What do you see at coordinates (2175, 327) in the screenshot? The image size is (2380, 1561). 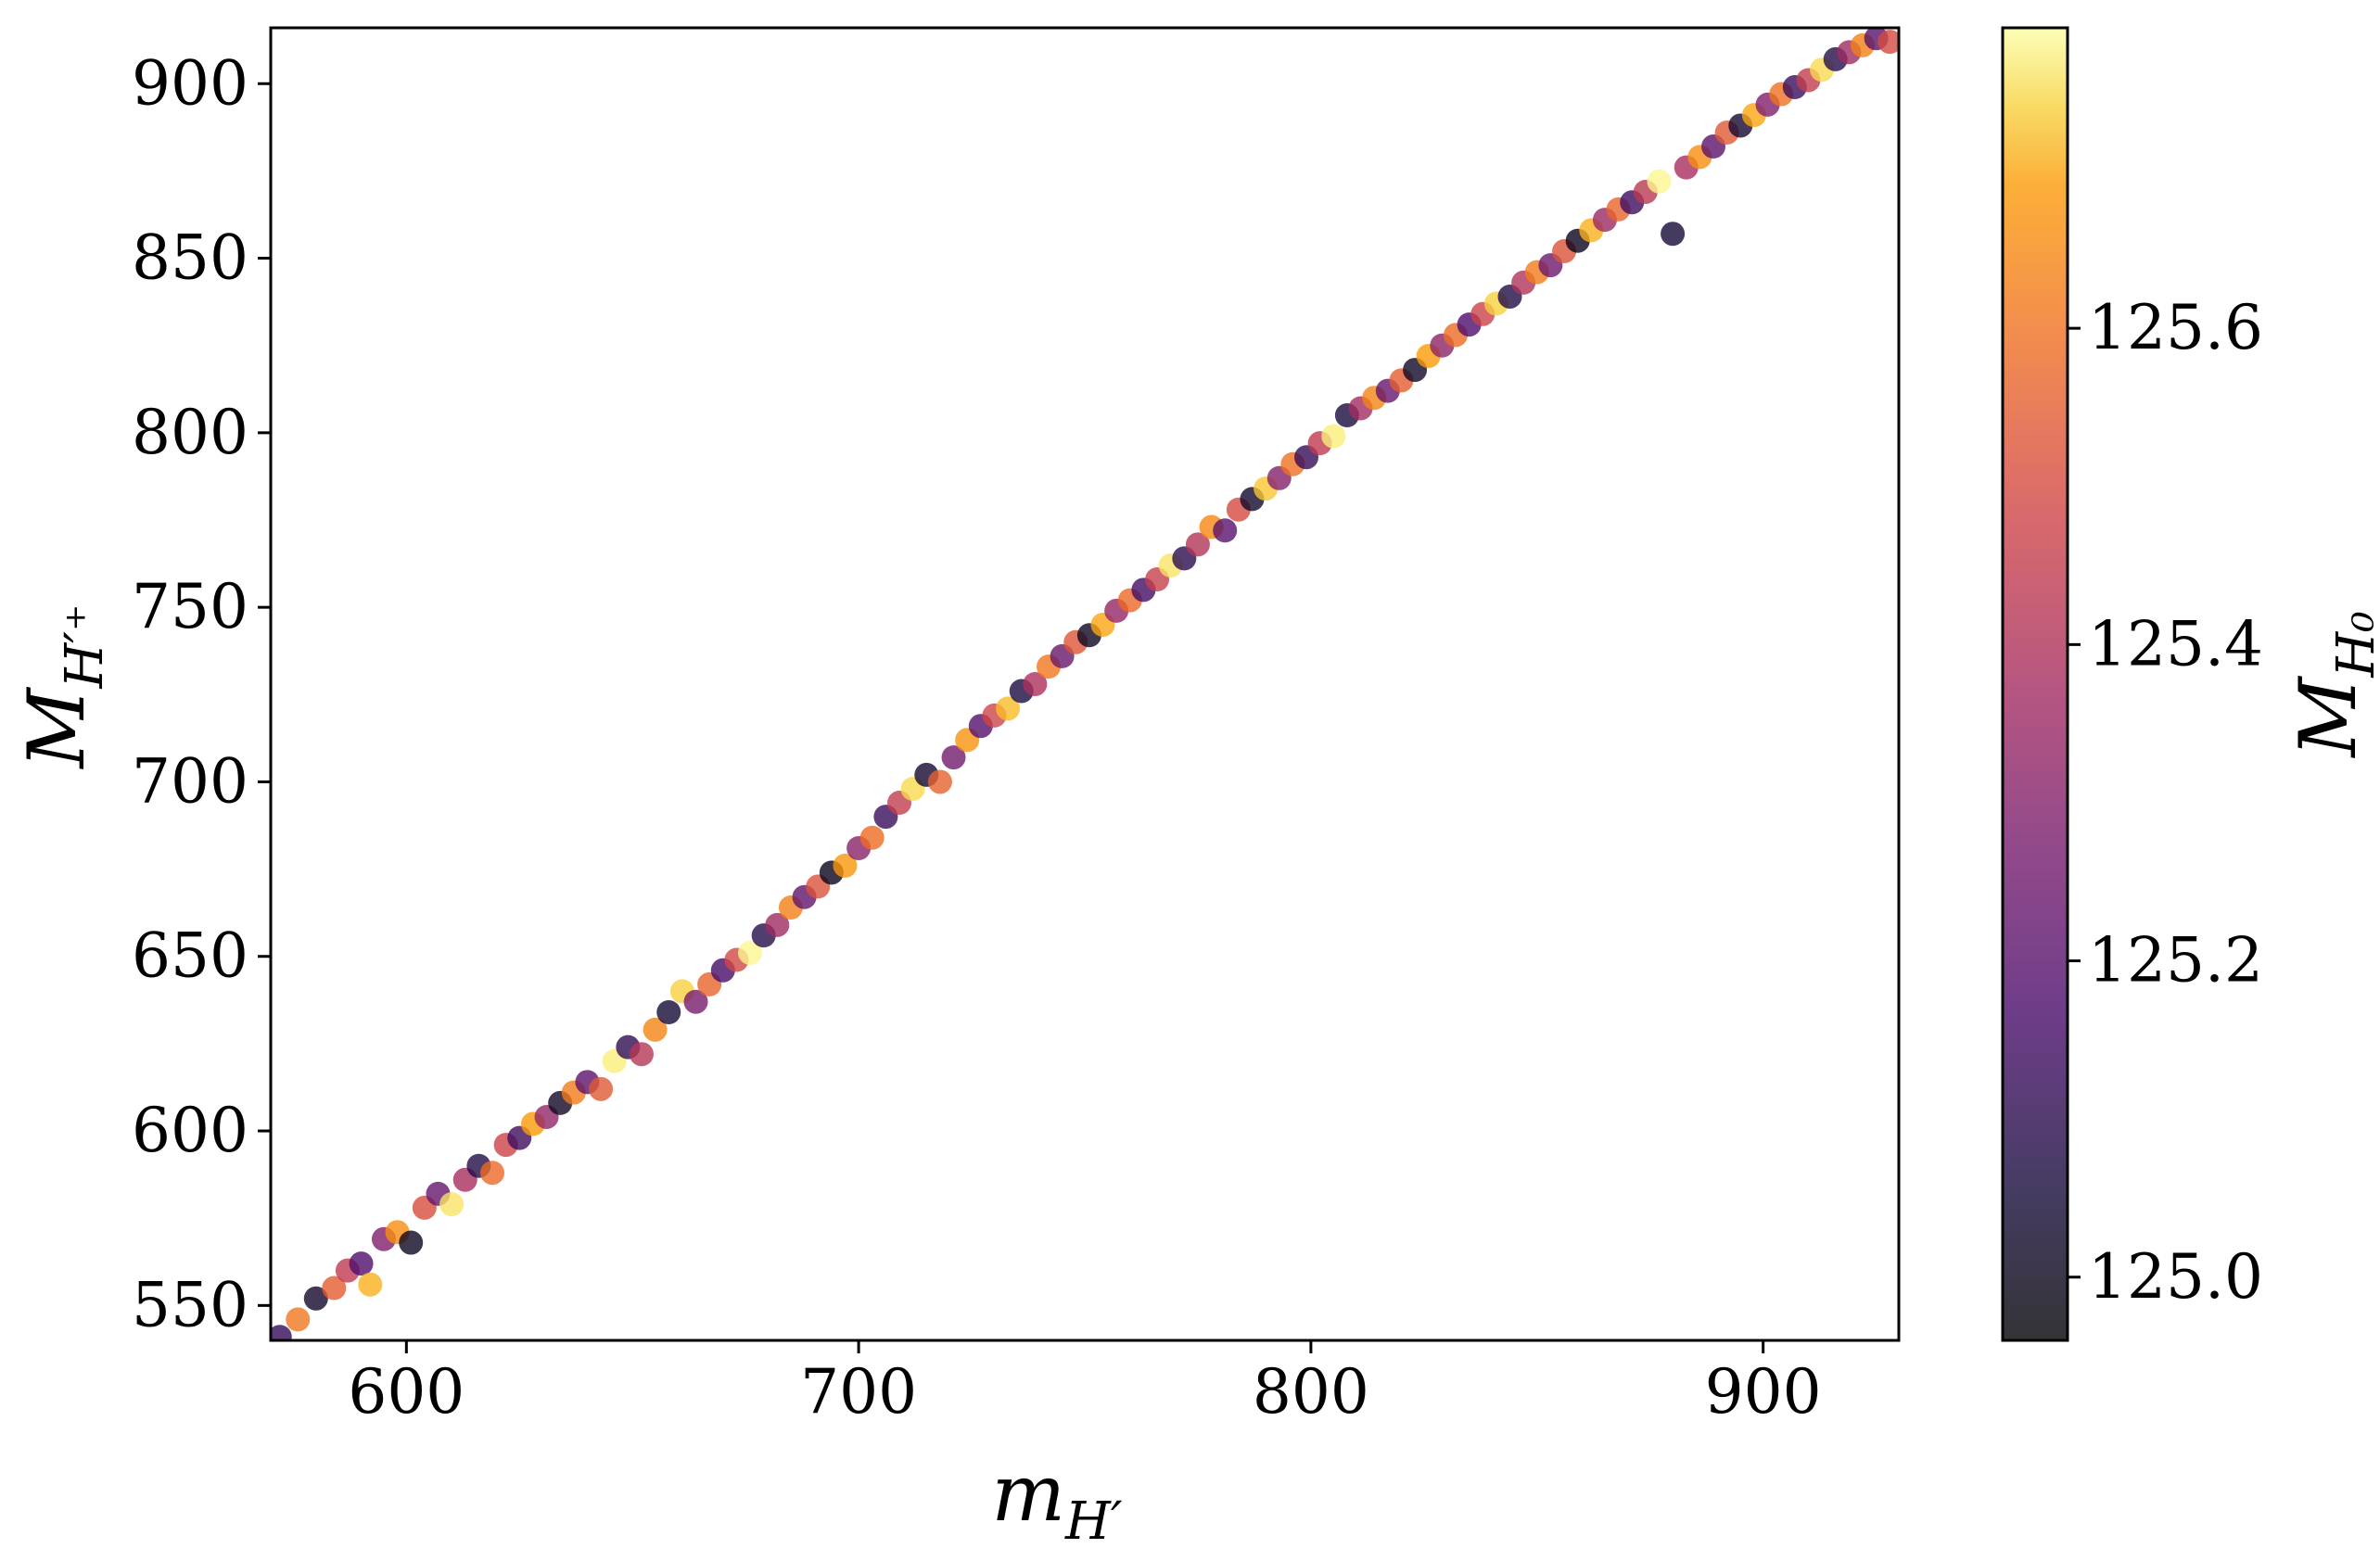 I see `colorbar-tick-label: 125.6` at bounding box center [2175, 327].